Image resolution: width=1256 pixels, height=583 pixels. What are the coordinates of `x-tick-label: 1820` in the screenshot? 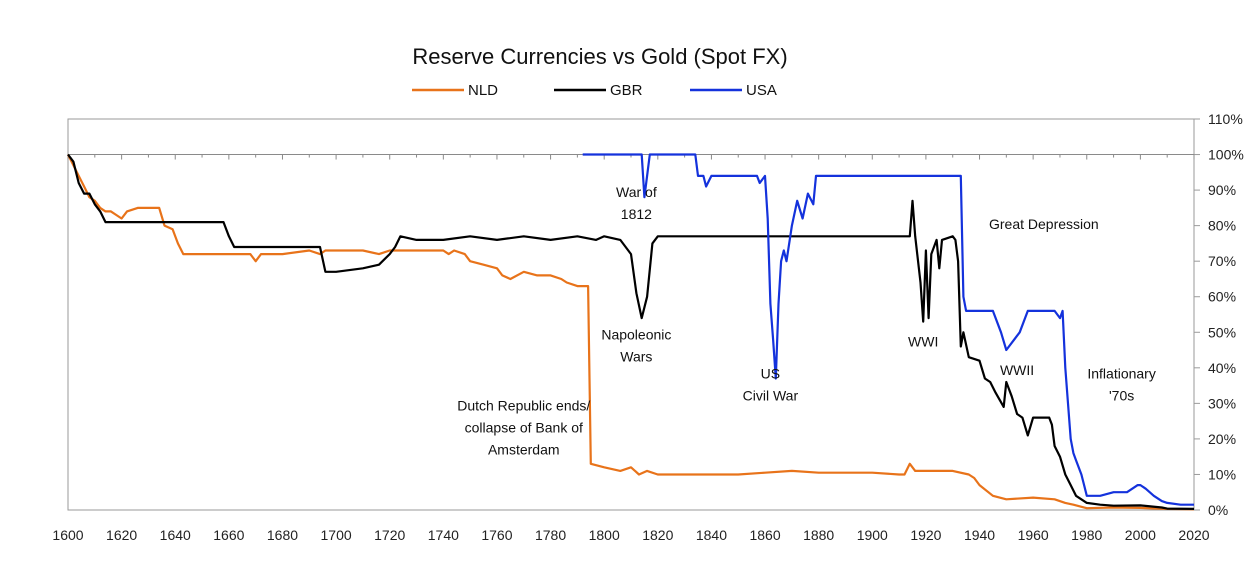 It's located at (657, 535).